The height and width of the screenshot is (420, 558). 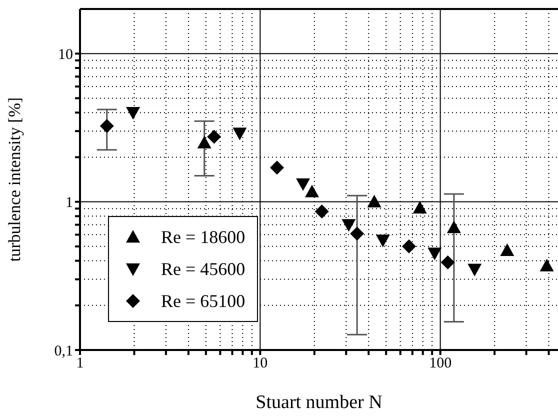 What do you see at coordinates (260, 364) in the screenshot?
I see `x-tick-label: 10` at bounding box center [260, 364].